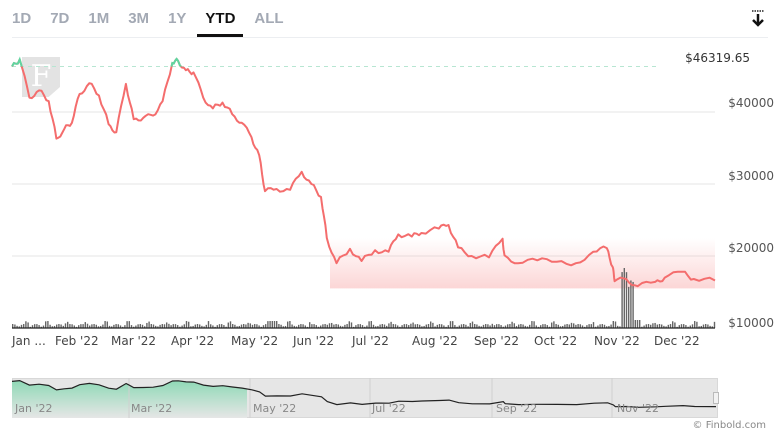 Image resolution: width=780 pixels, height=436 pixels. Describe the element at coordinates (41, 77) in the screenshot. I see `finbold-logo: F` at that location.